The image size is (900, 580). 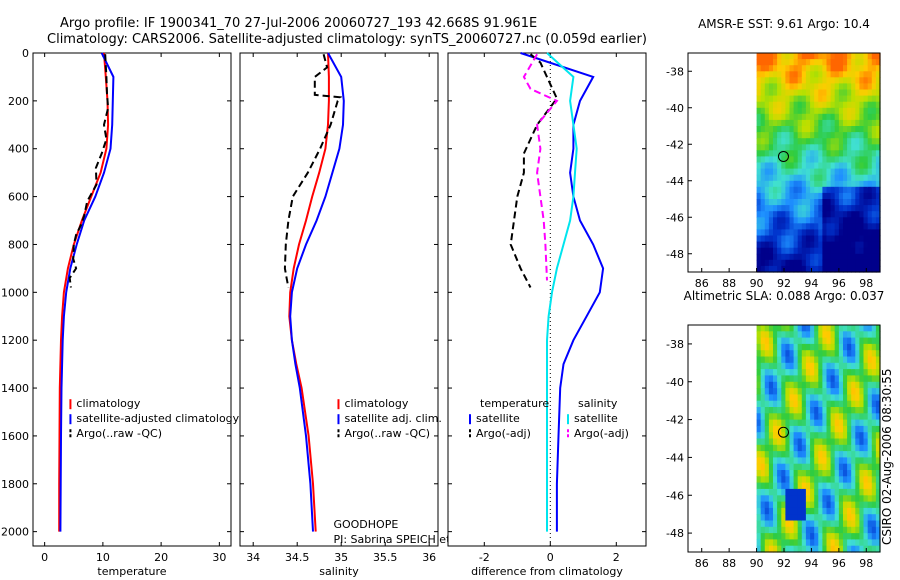 What do you see at coordinates (514, 403) in the screenshot?
I see `difference-legend-label: temperature` at bounding box center [514, 403].